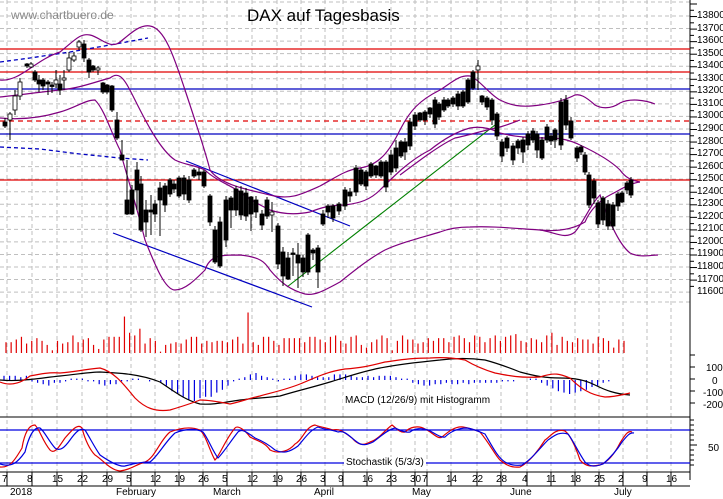  I want to click on stoch-tick-50: 50, so click(714, 448).